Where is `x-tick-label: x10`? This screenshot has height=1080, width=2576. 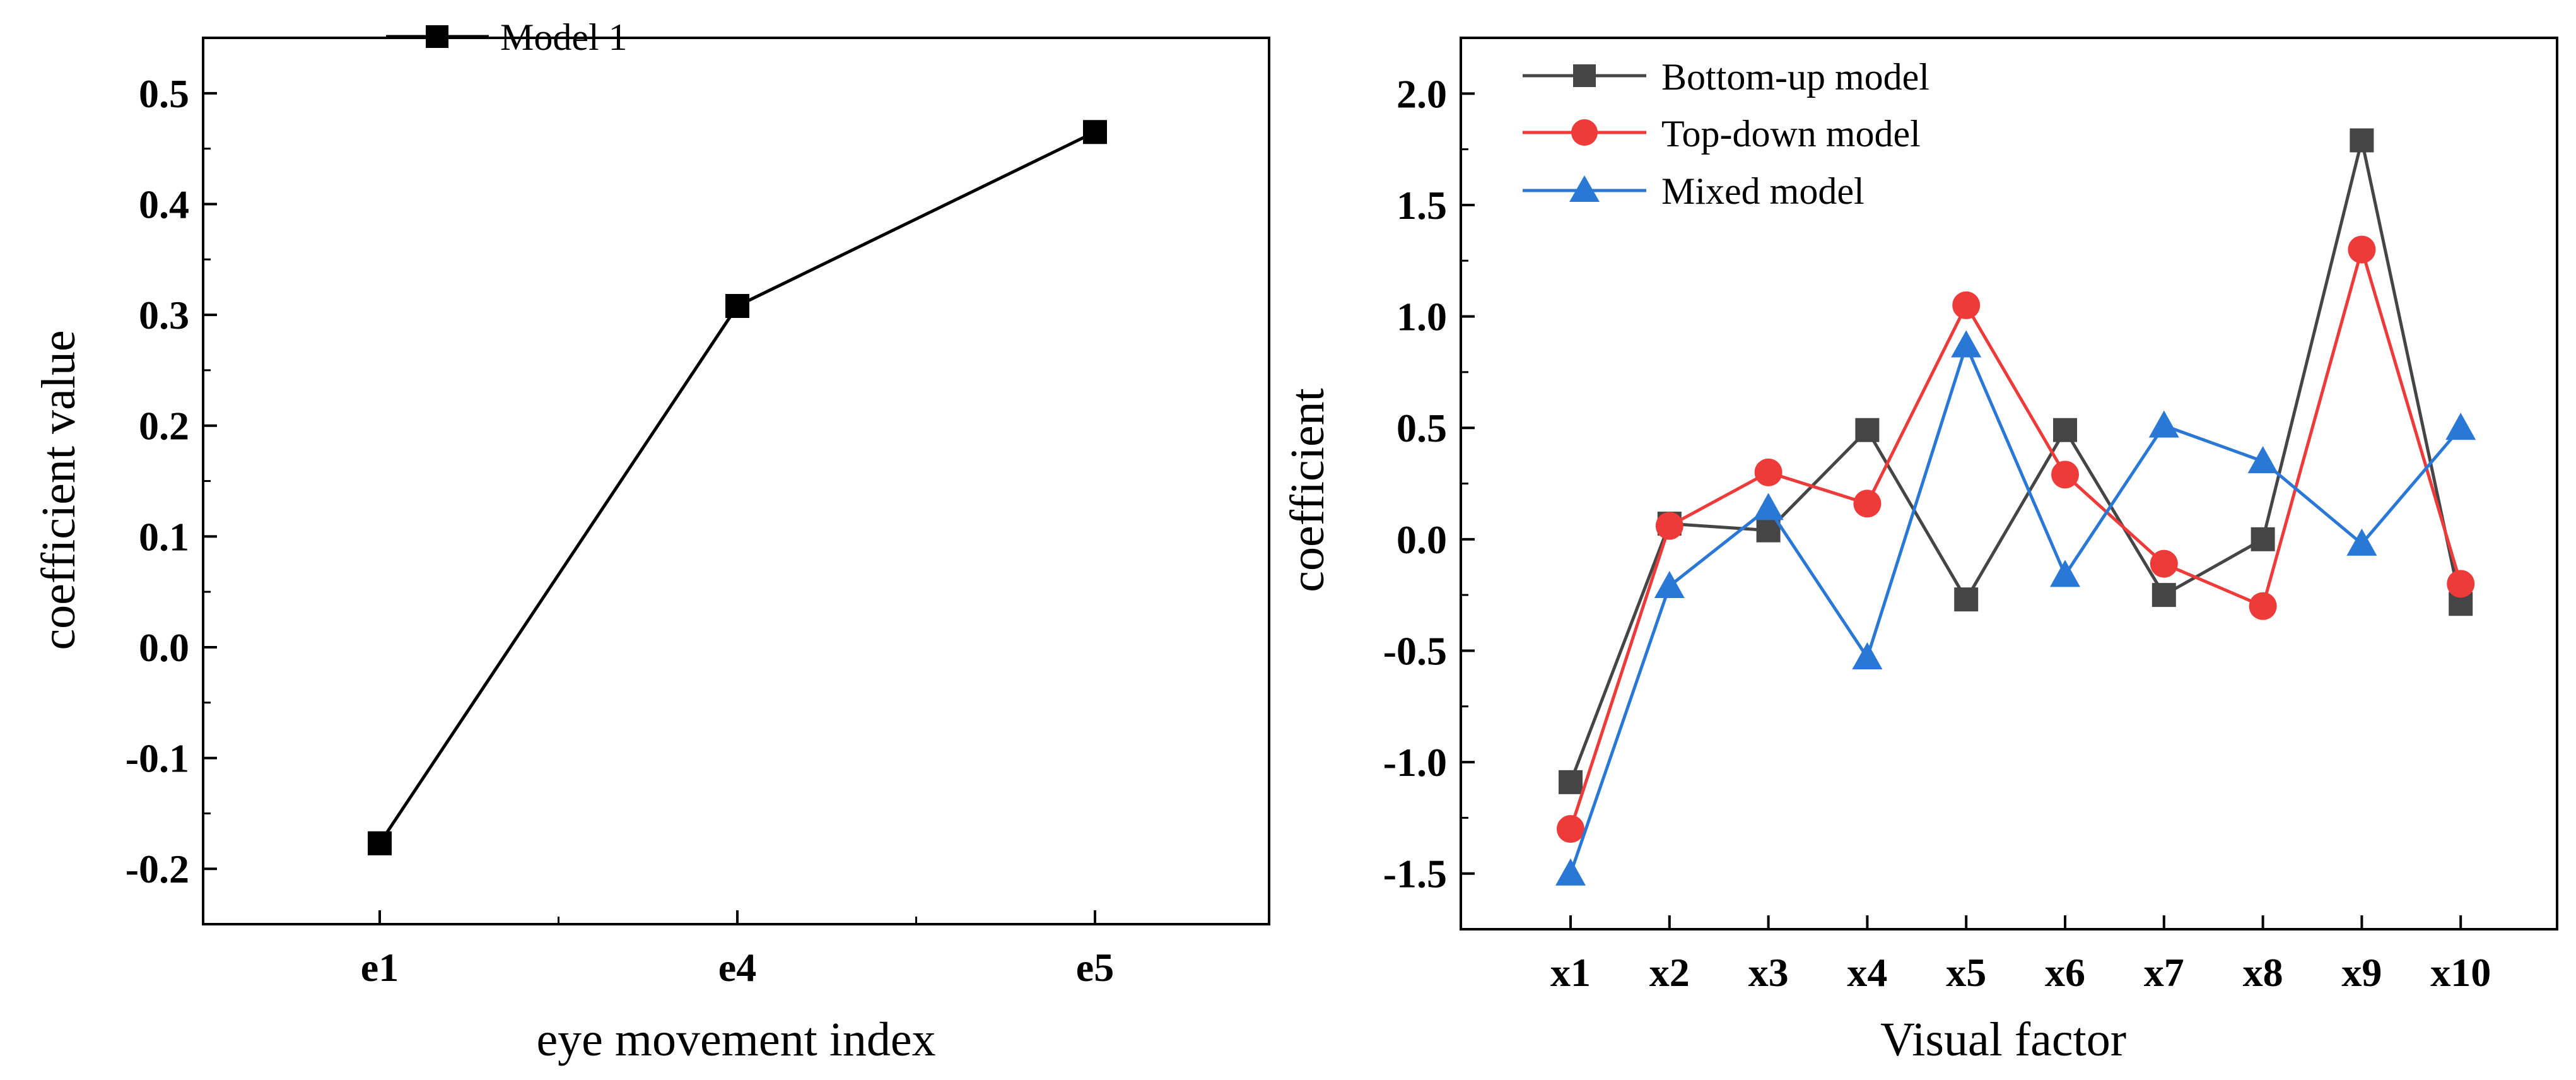
x-tick-label: x10 is located at coordinates (2460, 972).